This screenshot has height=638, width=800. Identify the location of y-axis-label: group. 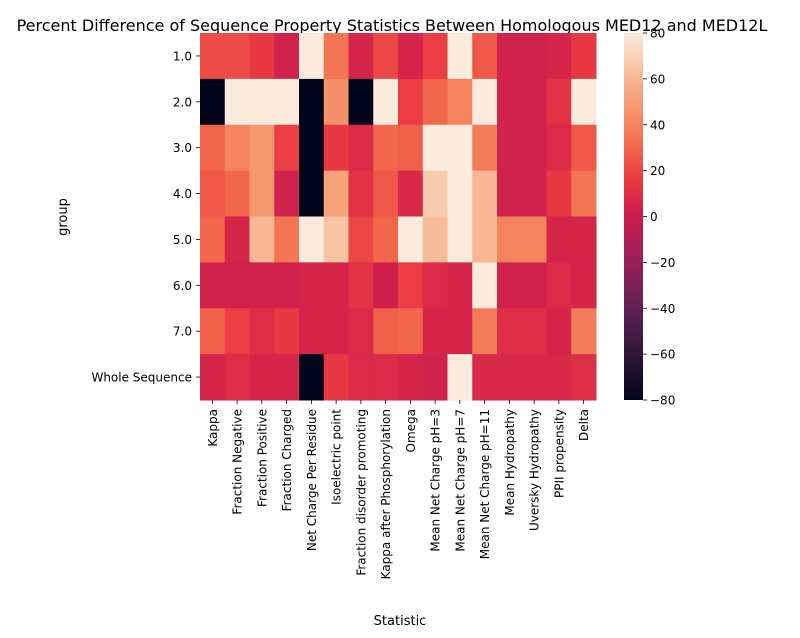
(63, 217).